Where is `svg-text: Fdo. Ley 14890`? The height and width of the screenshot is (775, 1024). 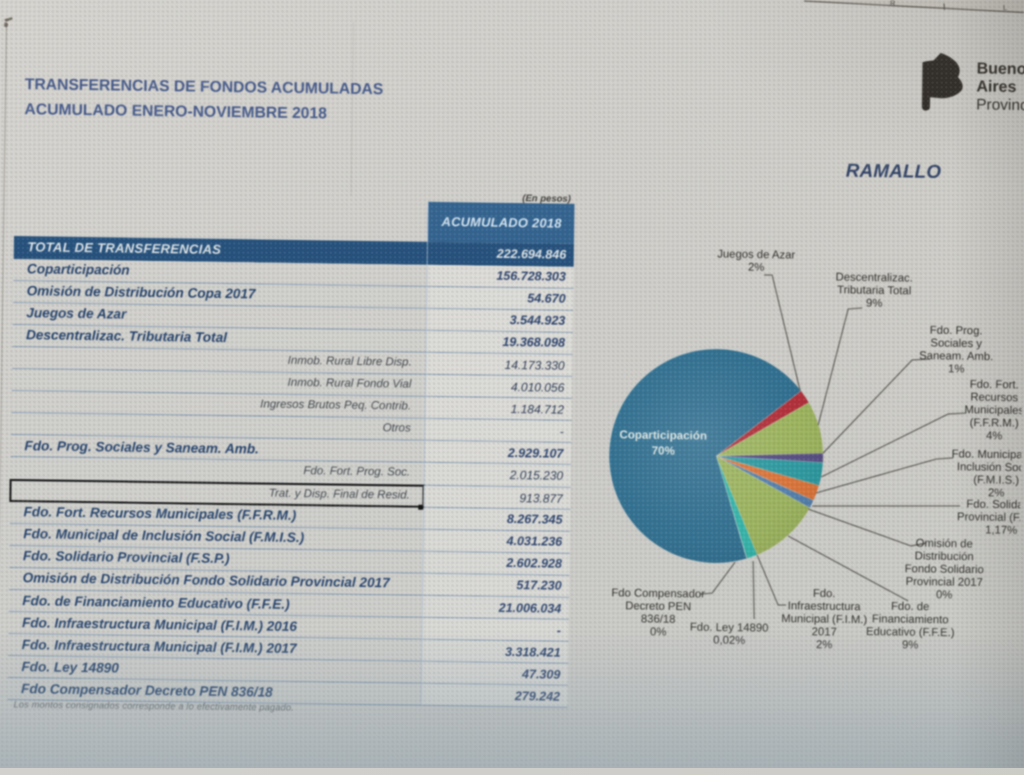 svg-text: Fdo. Ley 14890 is located at coordinates (729, 628).